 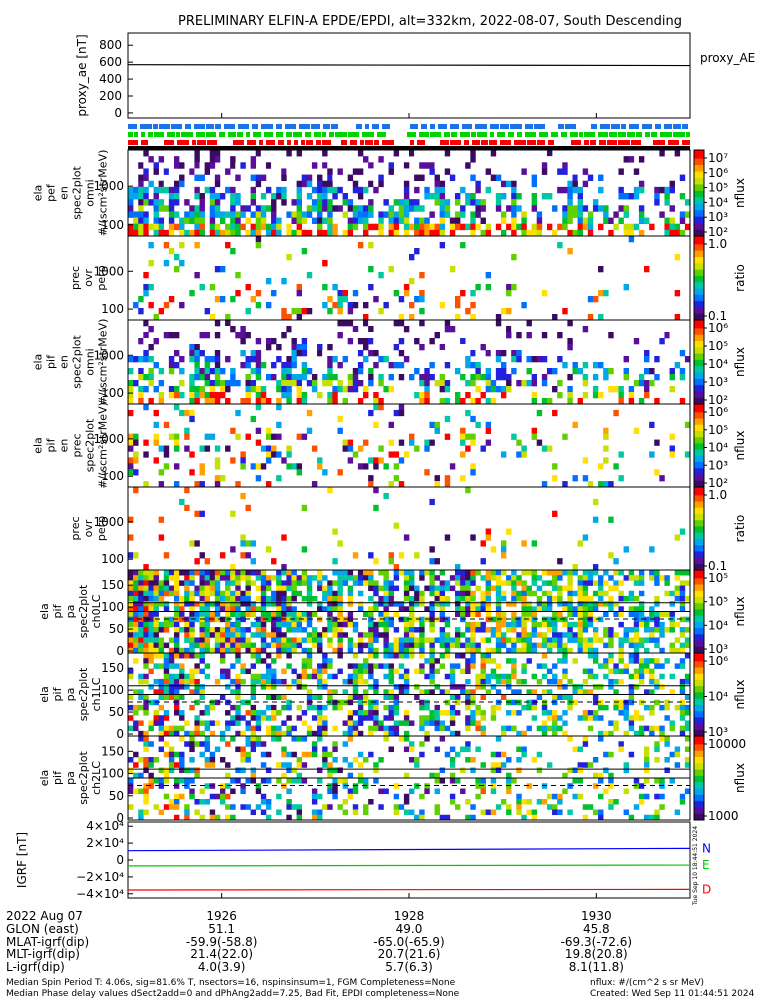 What do you see at coordinates (409, 966) in the screenshot?
I see `x-row-value: 5.7(6.3)` at bounding box center [409, 966].